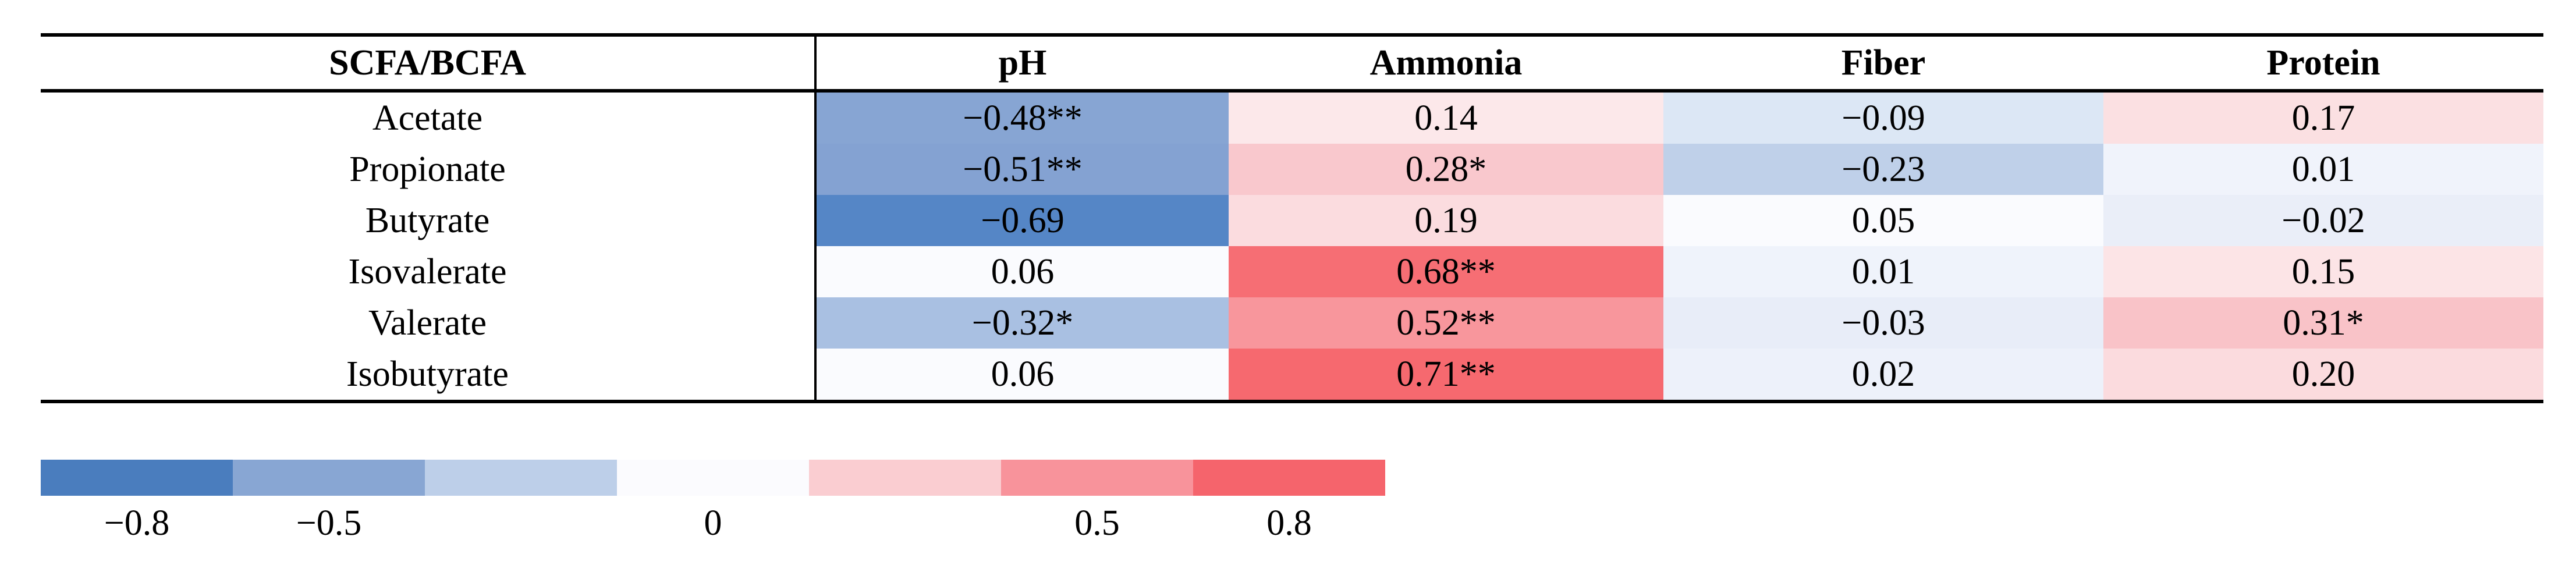 The image size is (2576, 565). Describe the element at coordinates (429, 118) in the screenshot. I see `row-label-acetate: Acetate` at that location.